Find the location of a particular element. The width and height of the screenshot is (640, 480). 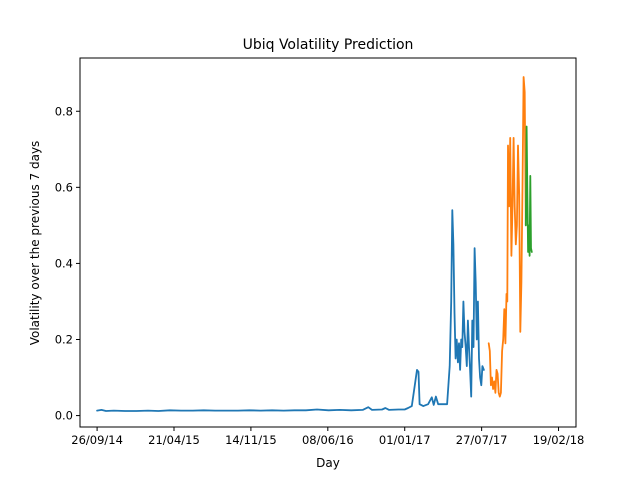

x-tick-label-3: 14/11/15 is located at coordinates (251, 440).